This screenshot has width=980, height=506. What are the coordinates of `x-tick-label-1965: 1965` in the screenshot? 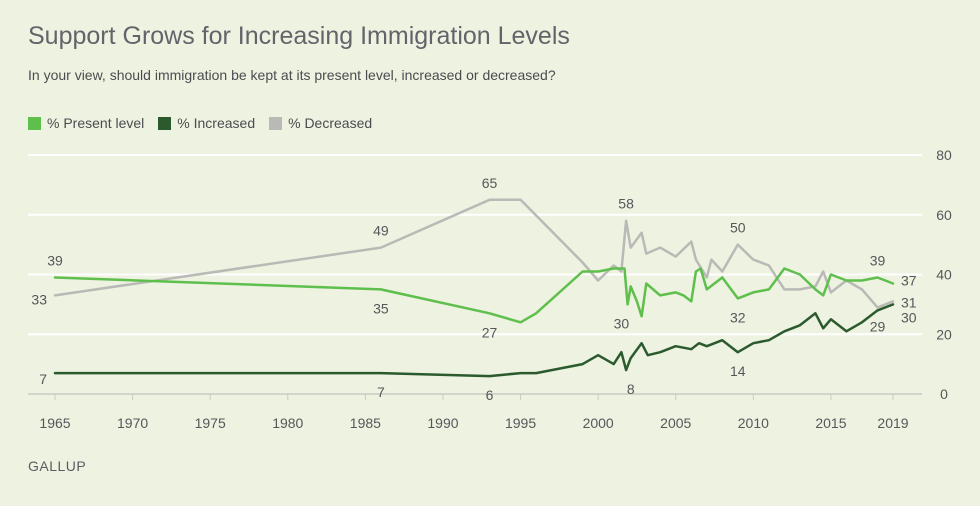 It's located at (54, 423).